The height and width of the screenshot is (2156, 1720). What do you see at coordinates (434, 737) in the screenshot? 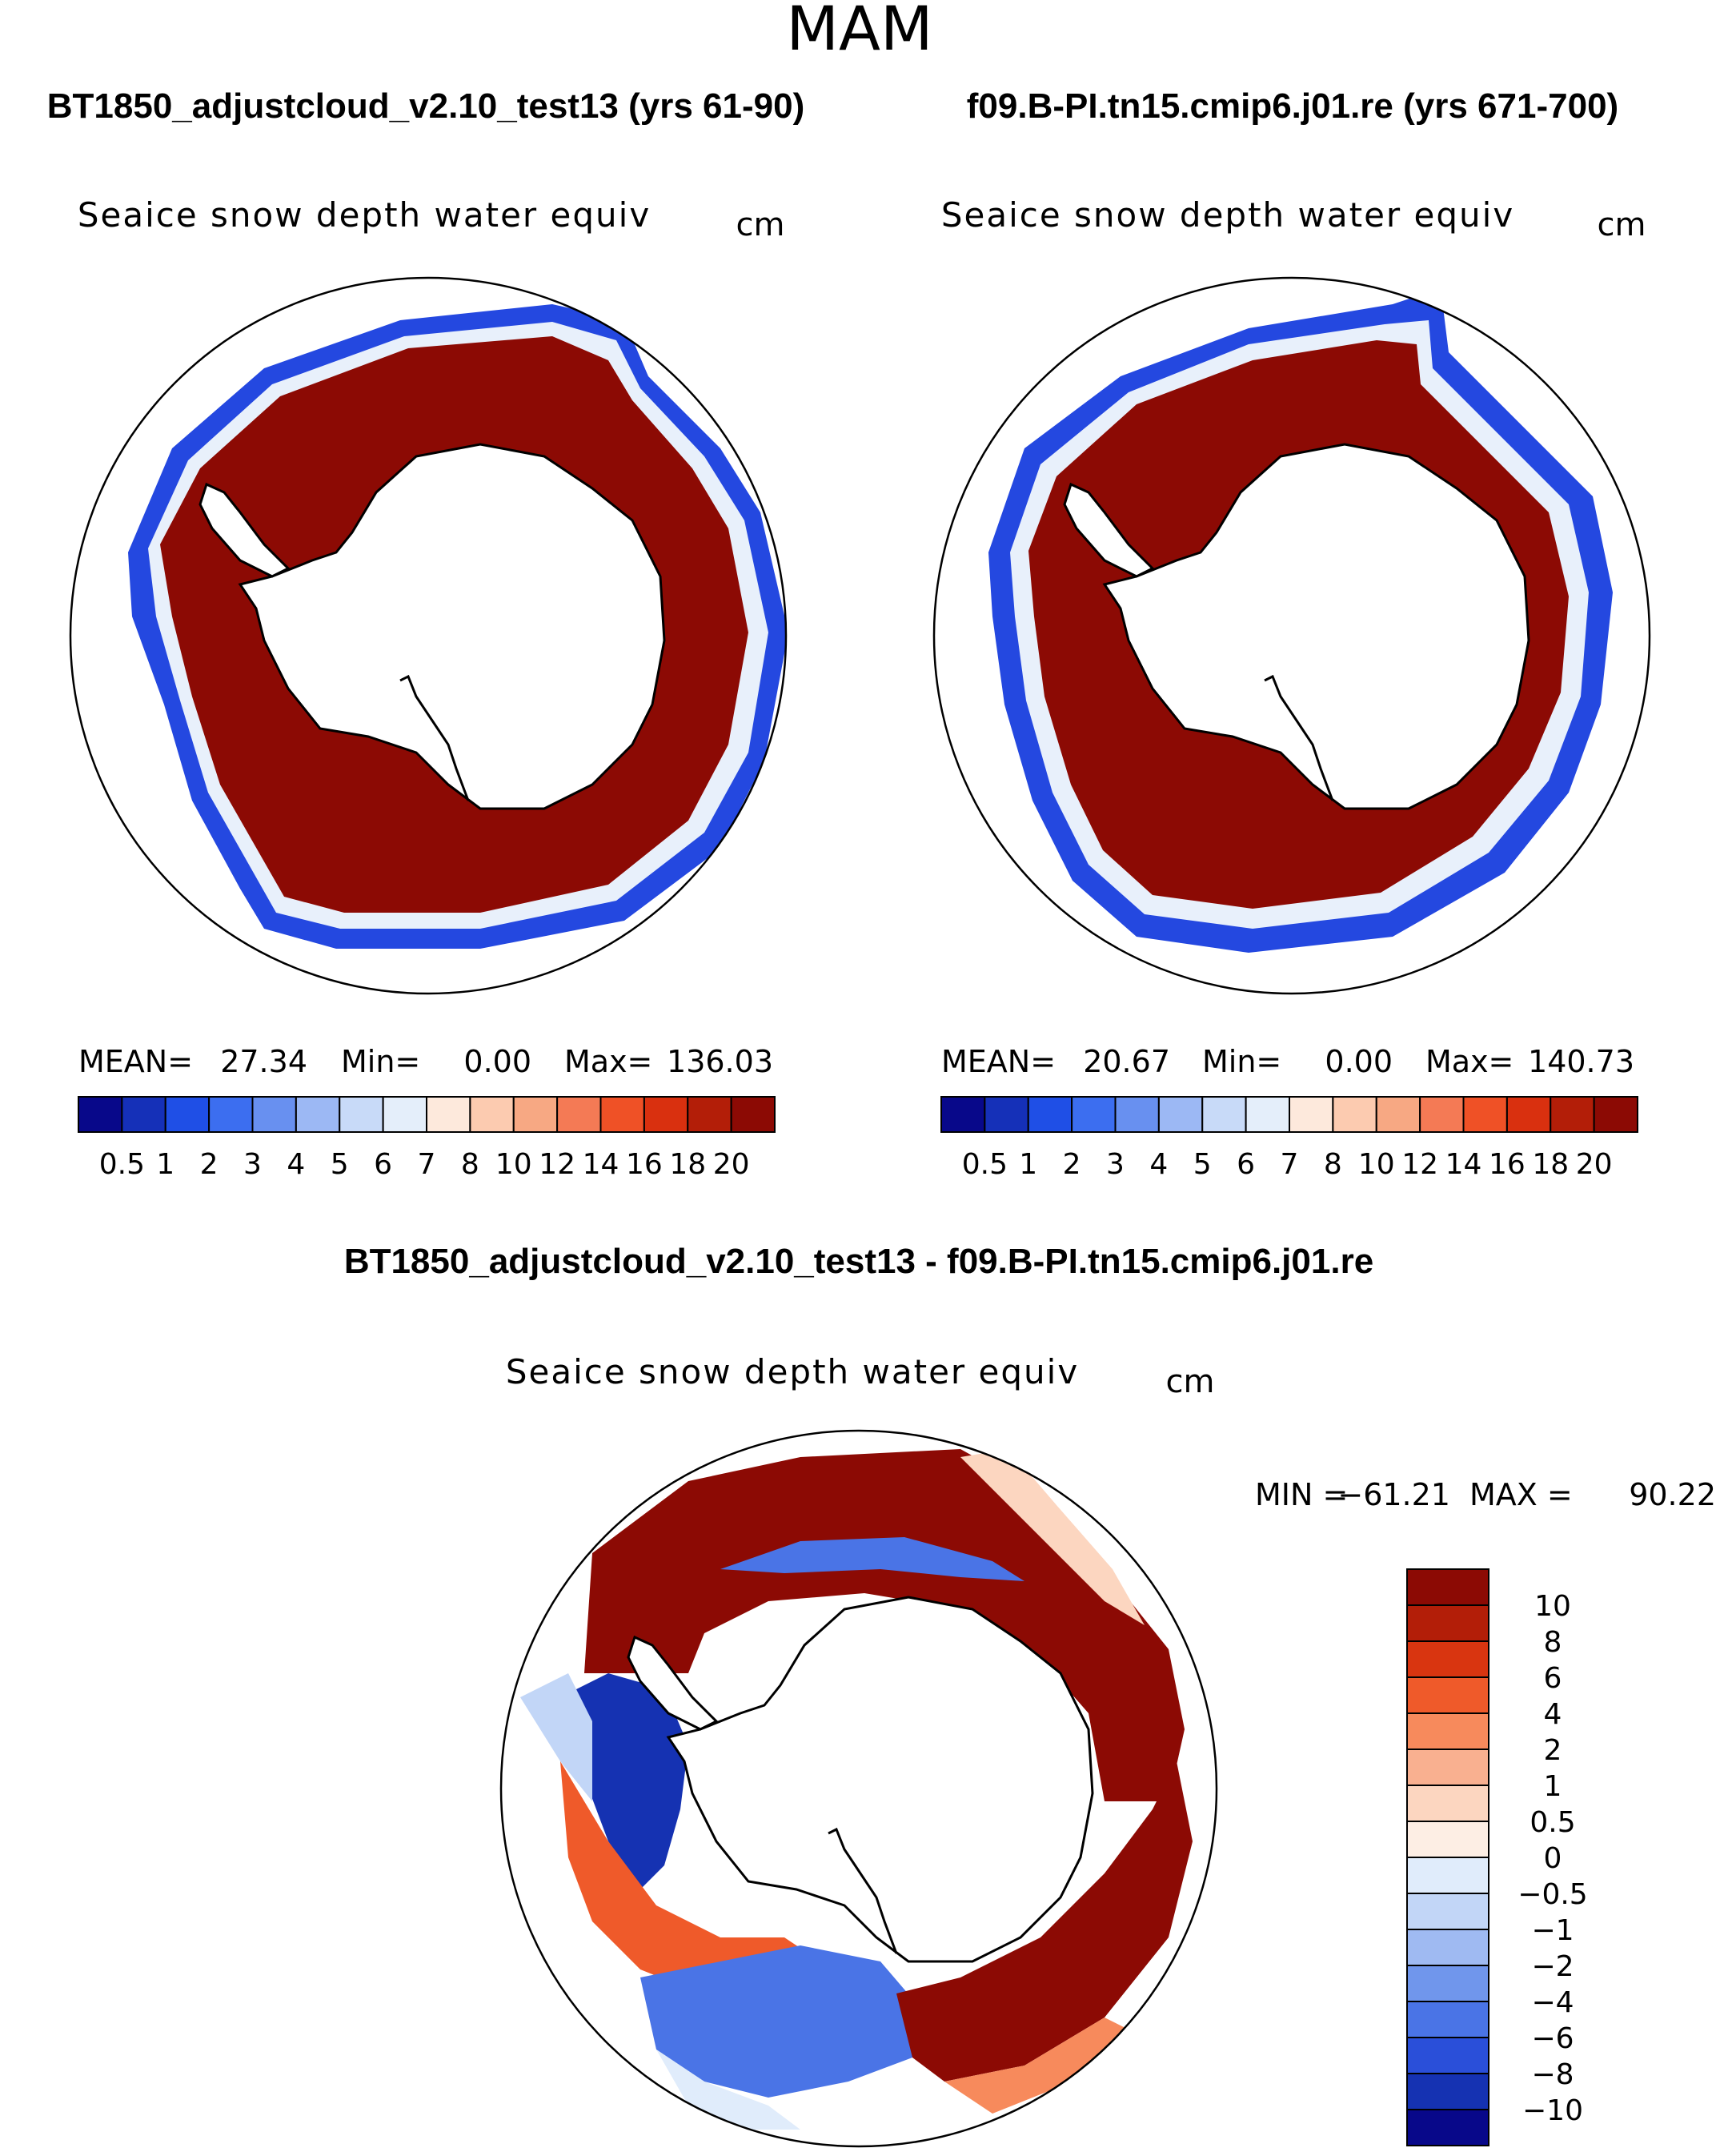
I see `ice-shelf-left` at bounding box center [434, 737].